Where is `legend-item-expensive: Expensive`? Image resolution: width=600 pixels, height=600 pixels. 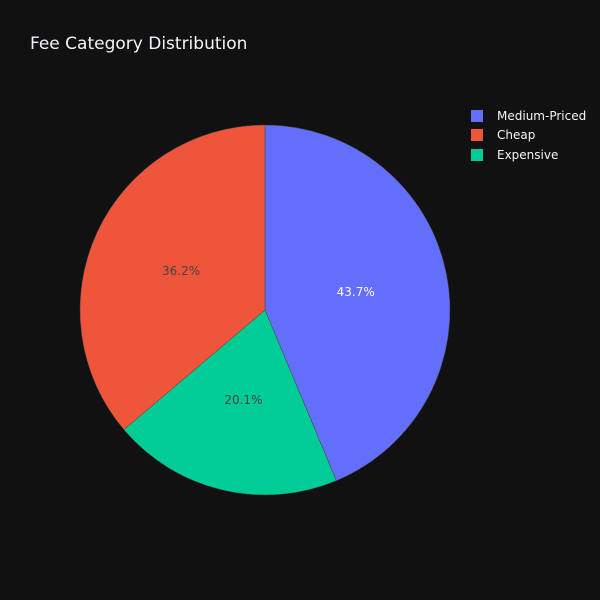 legend-item-expensive: Expensive is located at coordinates (528, 155).